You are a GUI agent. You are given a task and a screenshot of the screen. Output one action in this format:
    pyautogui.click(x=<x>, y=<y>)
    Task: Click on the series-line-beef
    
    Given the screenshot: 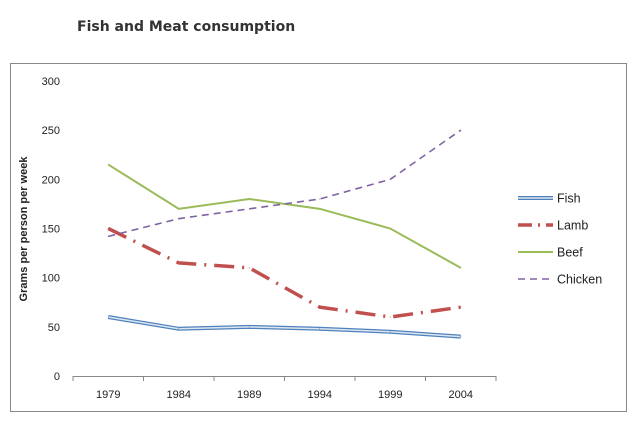 What is the action you would take?
    pyautogui.click(x=284, y=216)
    